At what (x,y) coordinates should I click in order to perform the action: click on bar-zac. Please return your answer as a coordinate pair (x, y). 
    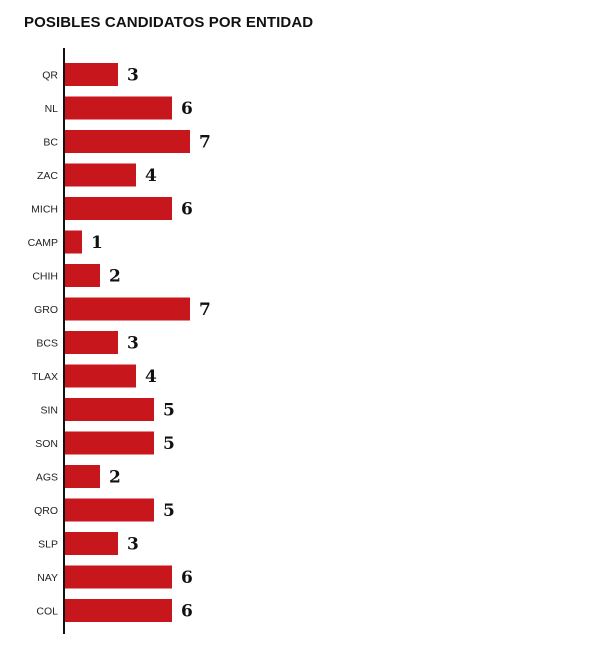
    Looking at the image, I should click on (100, 175).